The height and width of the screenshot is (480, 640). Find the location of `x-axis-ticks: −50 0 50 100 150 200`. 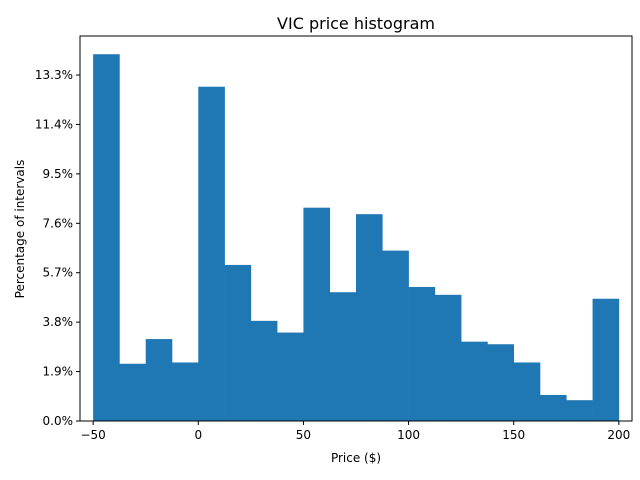

x-axis-ticks: −50 0 50 100 150 200 is located at coordinates (355, 431).